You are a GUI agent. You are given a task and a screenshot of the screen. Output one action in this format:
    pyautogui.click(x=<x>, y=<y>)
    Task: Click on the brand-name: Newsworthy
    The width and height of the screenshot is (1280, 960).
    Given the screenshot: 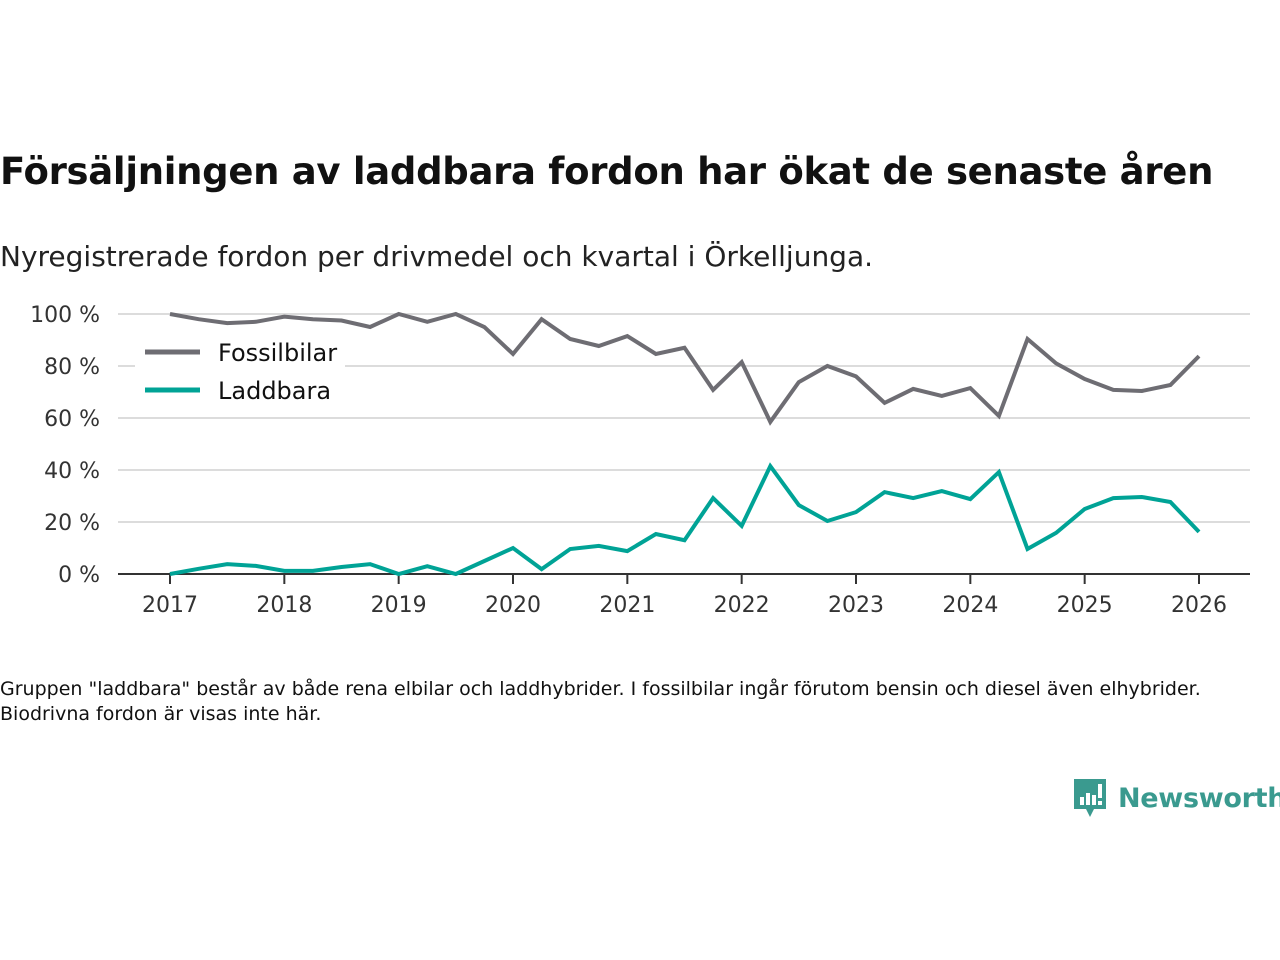 What is the action you would take?
    pyautogui.click(x=1199, y=798)
    